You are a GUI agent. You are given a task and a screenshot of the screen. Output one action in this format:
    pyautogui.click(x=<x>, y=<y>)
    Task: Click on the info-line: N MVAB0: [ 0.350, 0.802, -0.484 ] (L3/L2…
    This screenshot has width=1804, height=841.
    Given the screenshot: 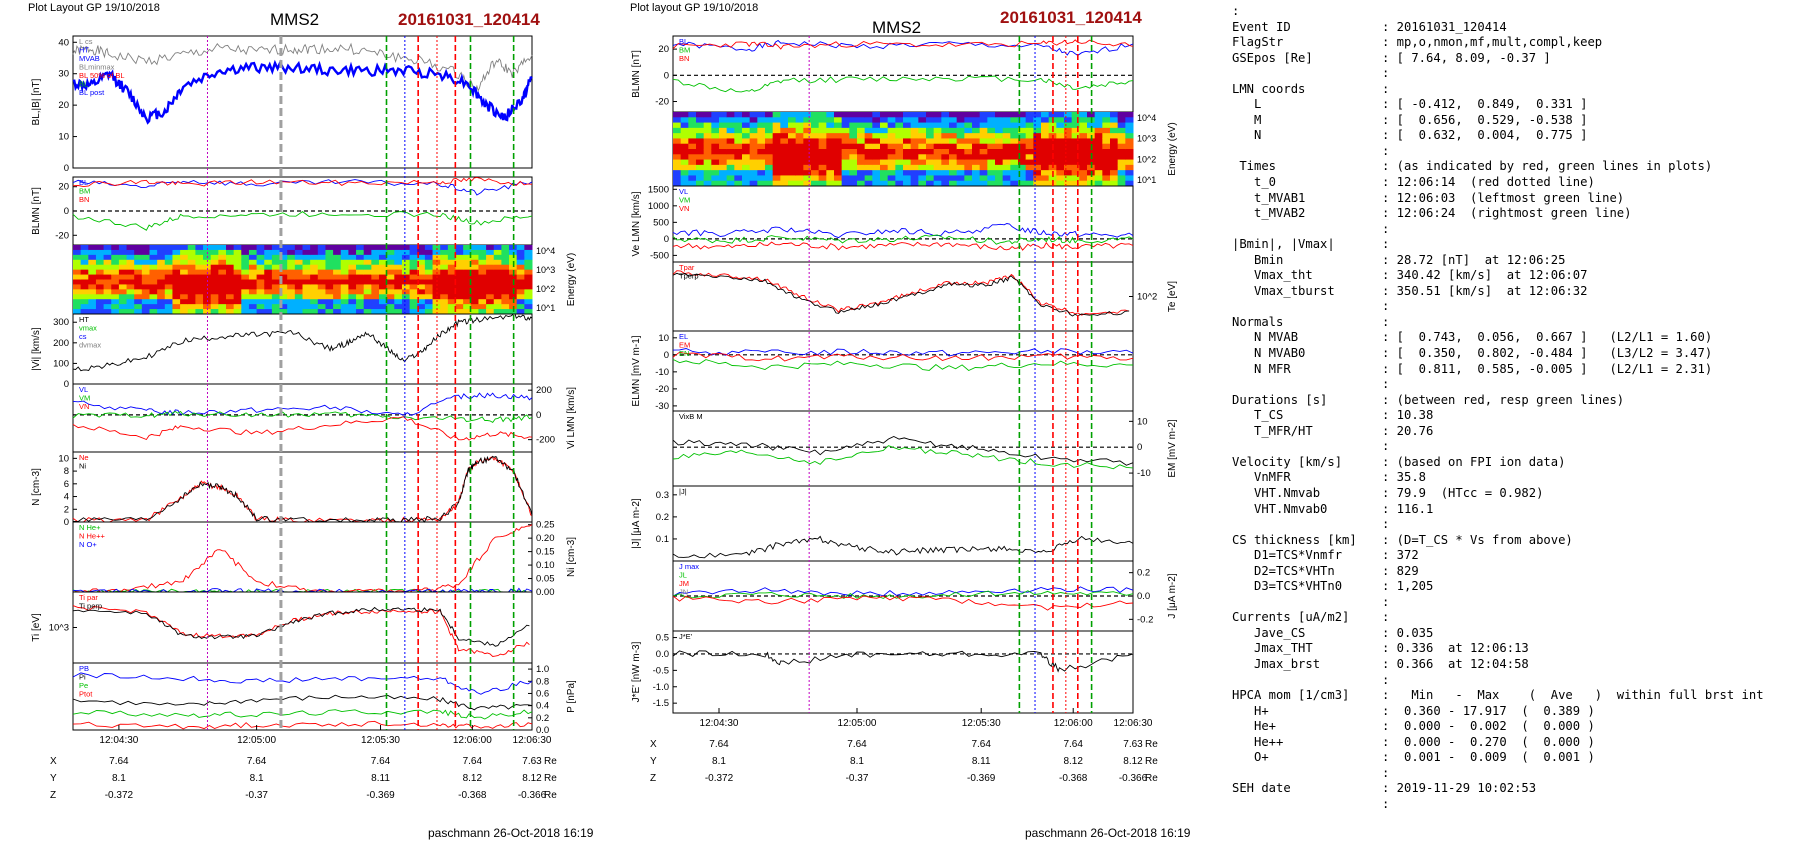 What is the action you would take?
    pyautogui.click(x=1517, y=354)
    